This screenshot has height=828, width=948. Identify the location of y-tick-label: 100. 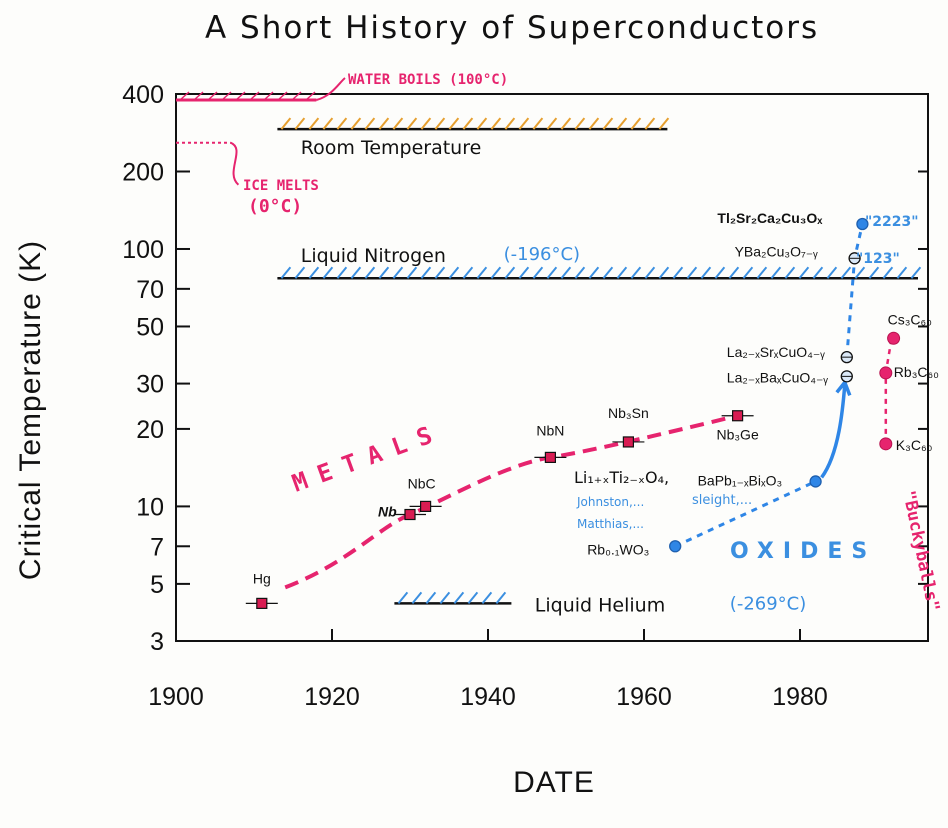
(143, 250).